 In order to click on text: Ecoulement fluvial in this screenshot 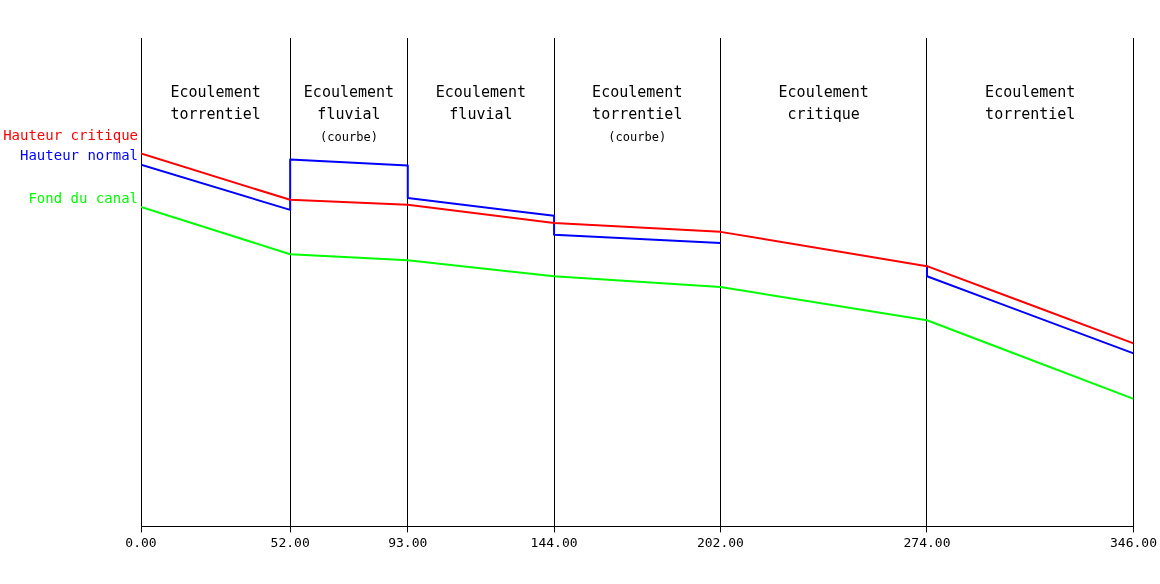, I will do `click(481, 103)`.